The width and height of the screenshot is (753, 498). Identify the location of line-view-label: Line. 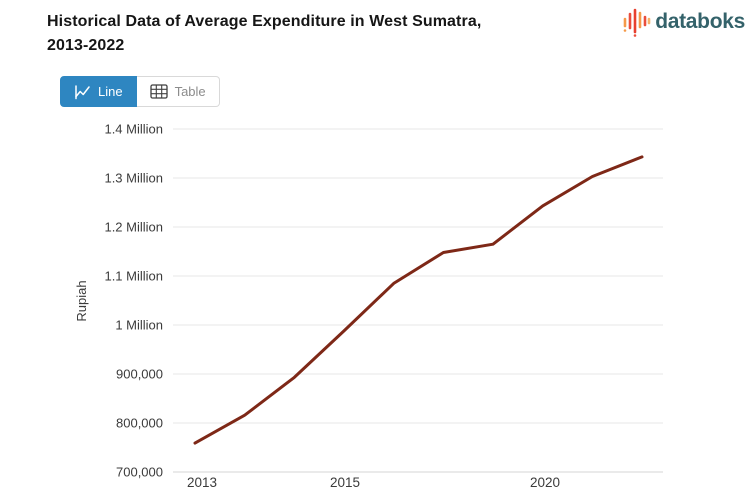
(110, 91).